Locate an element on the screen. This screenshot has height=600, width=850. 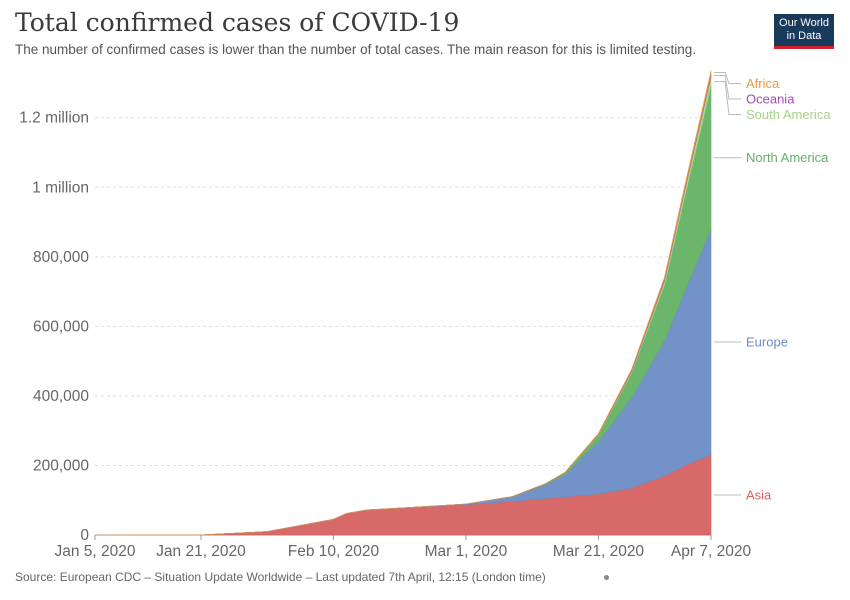
status-dot is located at coordinates (606, 577).